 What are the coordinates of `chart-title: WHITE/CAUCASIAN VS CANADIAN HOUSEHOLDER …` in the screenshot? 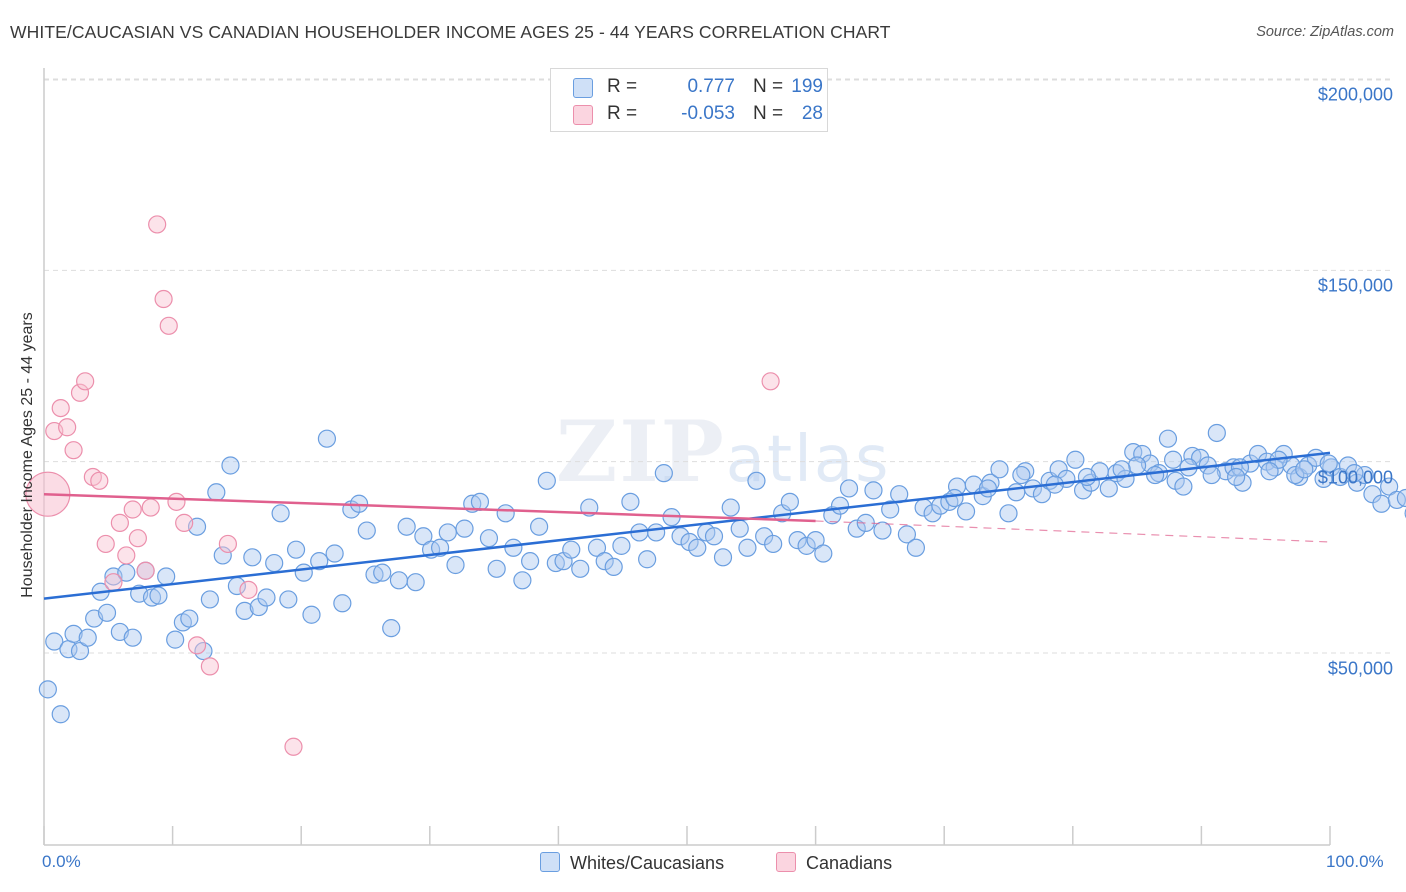 It's located at (450, 32).